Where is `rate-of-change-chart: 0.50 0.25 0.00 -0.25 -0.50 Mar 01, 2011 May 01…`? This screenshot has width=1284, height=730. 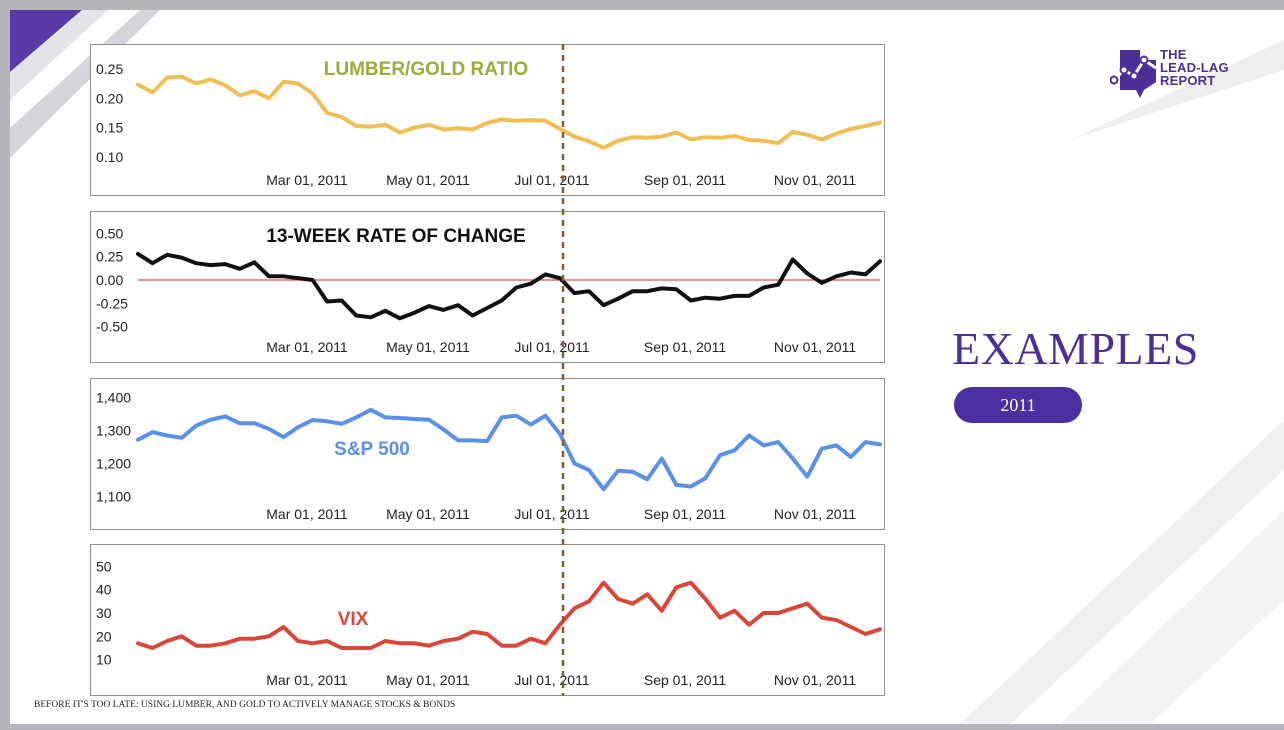 rate-of-change-chart: 0.50 0.25 0.00 -0.25 -0.50 Mar 01, 2011 May 01… is located at coordinates (489, 290).